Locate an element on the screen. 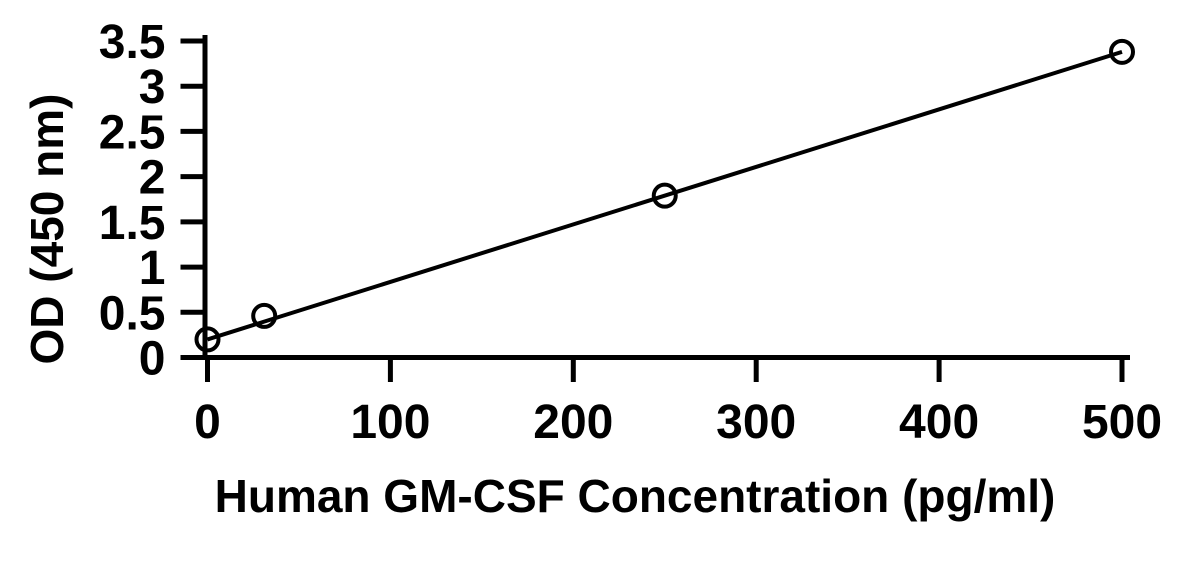  y-tick-label: 0.5 is located at coordinates (132, 313).